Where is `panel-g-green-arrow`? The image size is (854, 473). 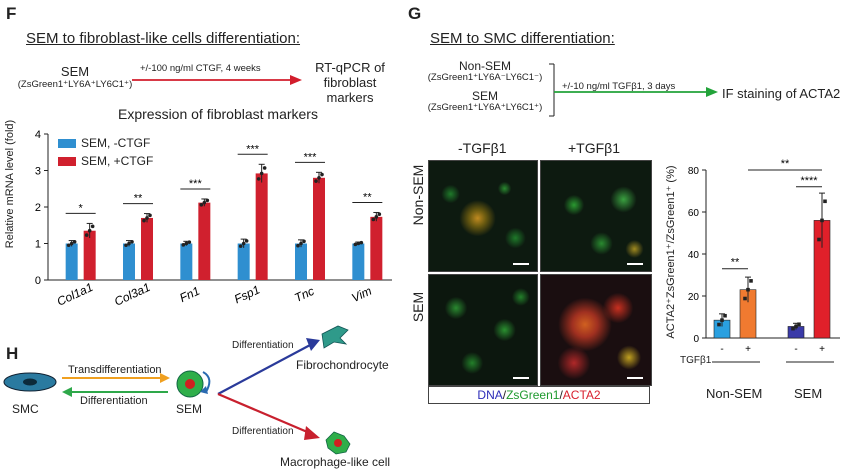
panel-g-green-arrow is located at coordinates (633, 90).